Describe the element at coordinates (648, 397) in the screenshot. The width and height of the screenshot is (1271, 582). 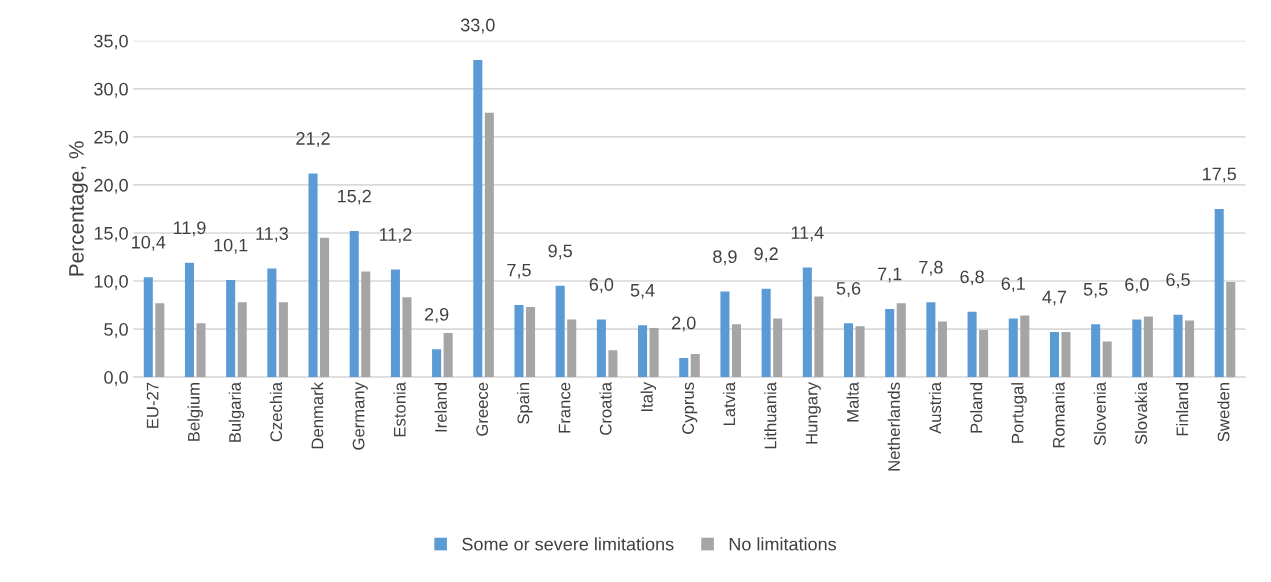
I see `x-tick-label: Italy` at that location.